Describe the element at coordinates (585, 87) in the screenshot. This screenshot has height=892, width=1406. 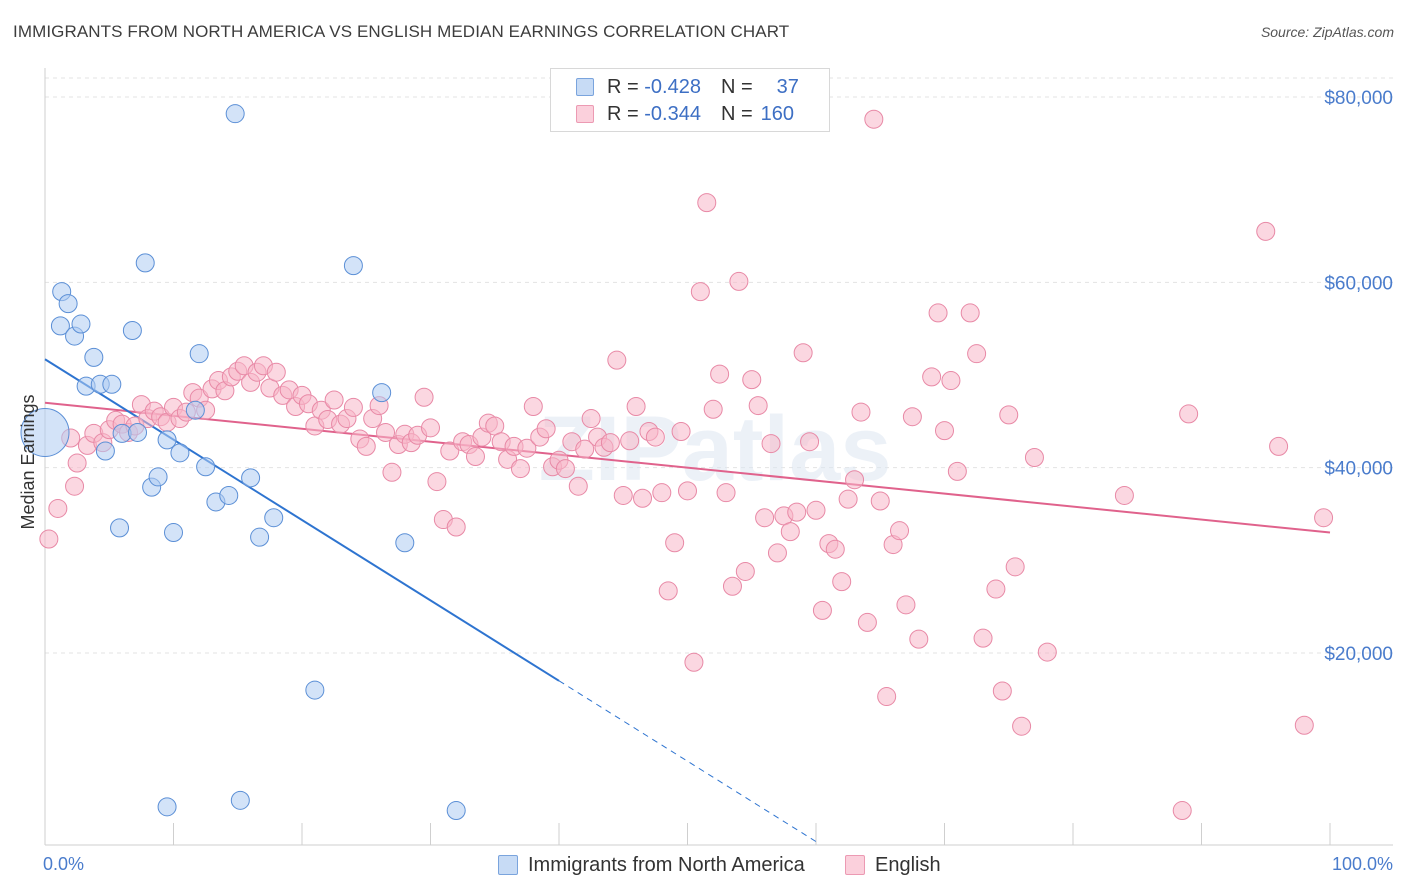
I see `legend-swatch-immigrants` at that location.